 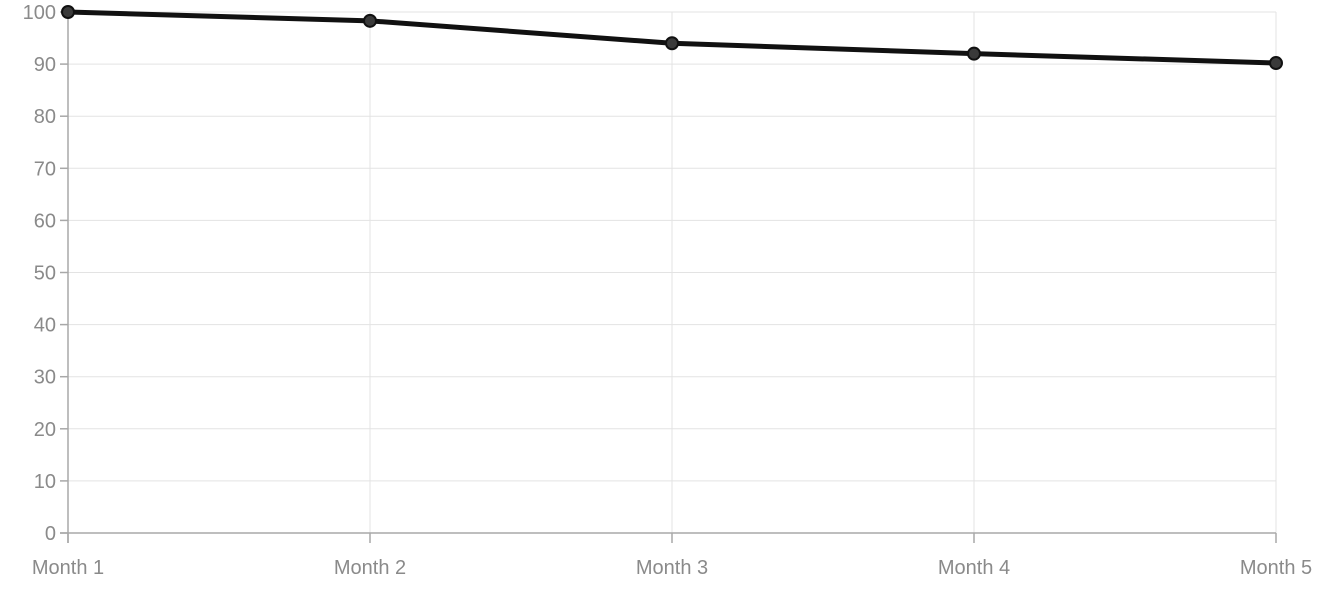 I want to click on x-tick-label: Month 5, so click(x=1276, y=568).